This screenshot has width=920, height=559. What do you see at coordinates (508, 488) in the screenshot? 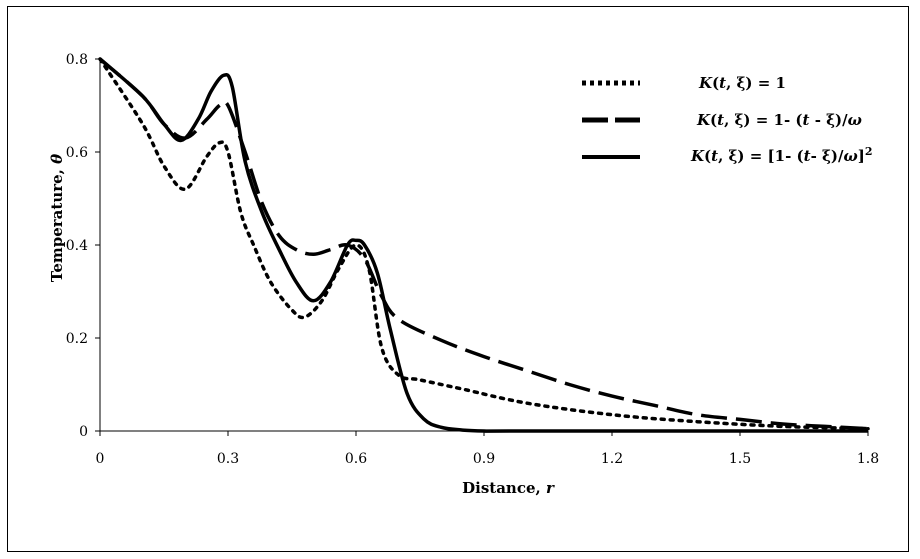
I see `x-axis-label: Distance, r` at bounding box center [508, 488].